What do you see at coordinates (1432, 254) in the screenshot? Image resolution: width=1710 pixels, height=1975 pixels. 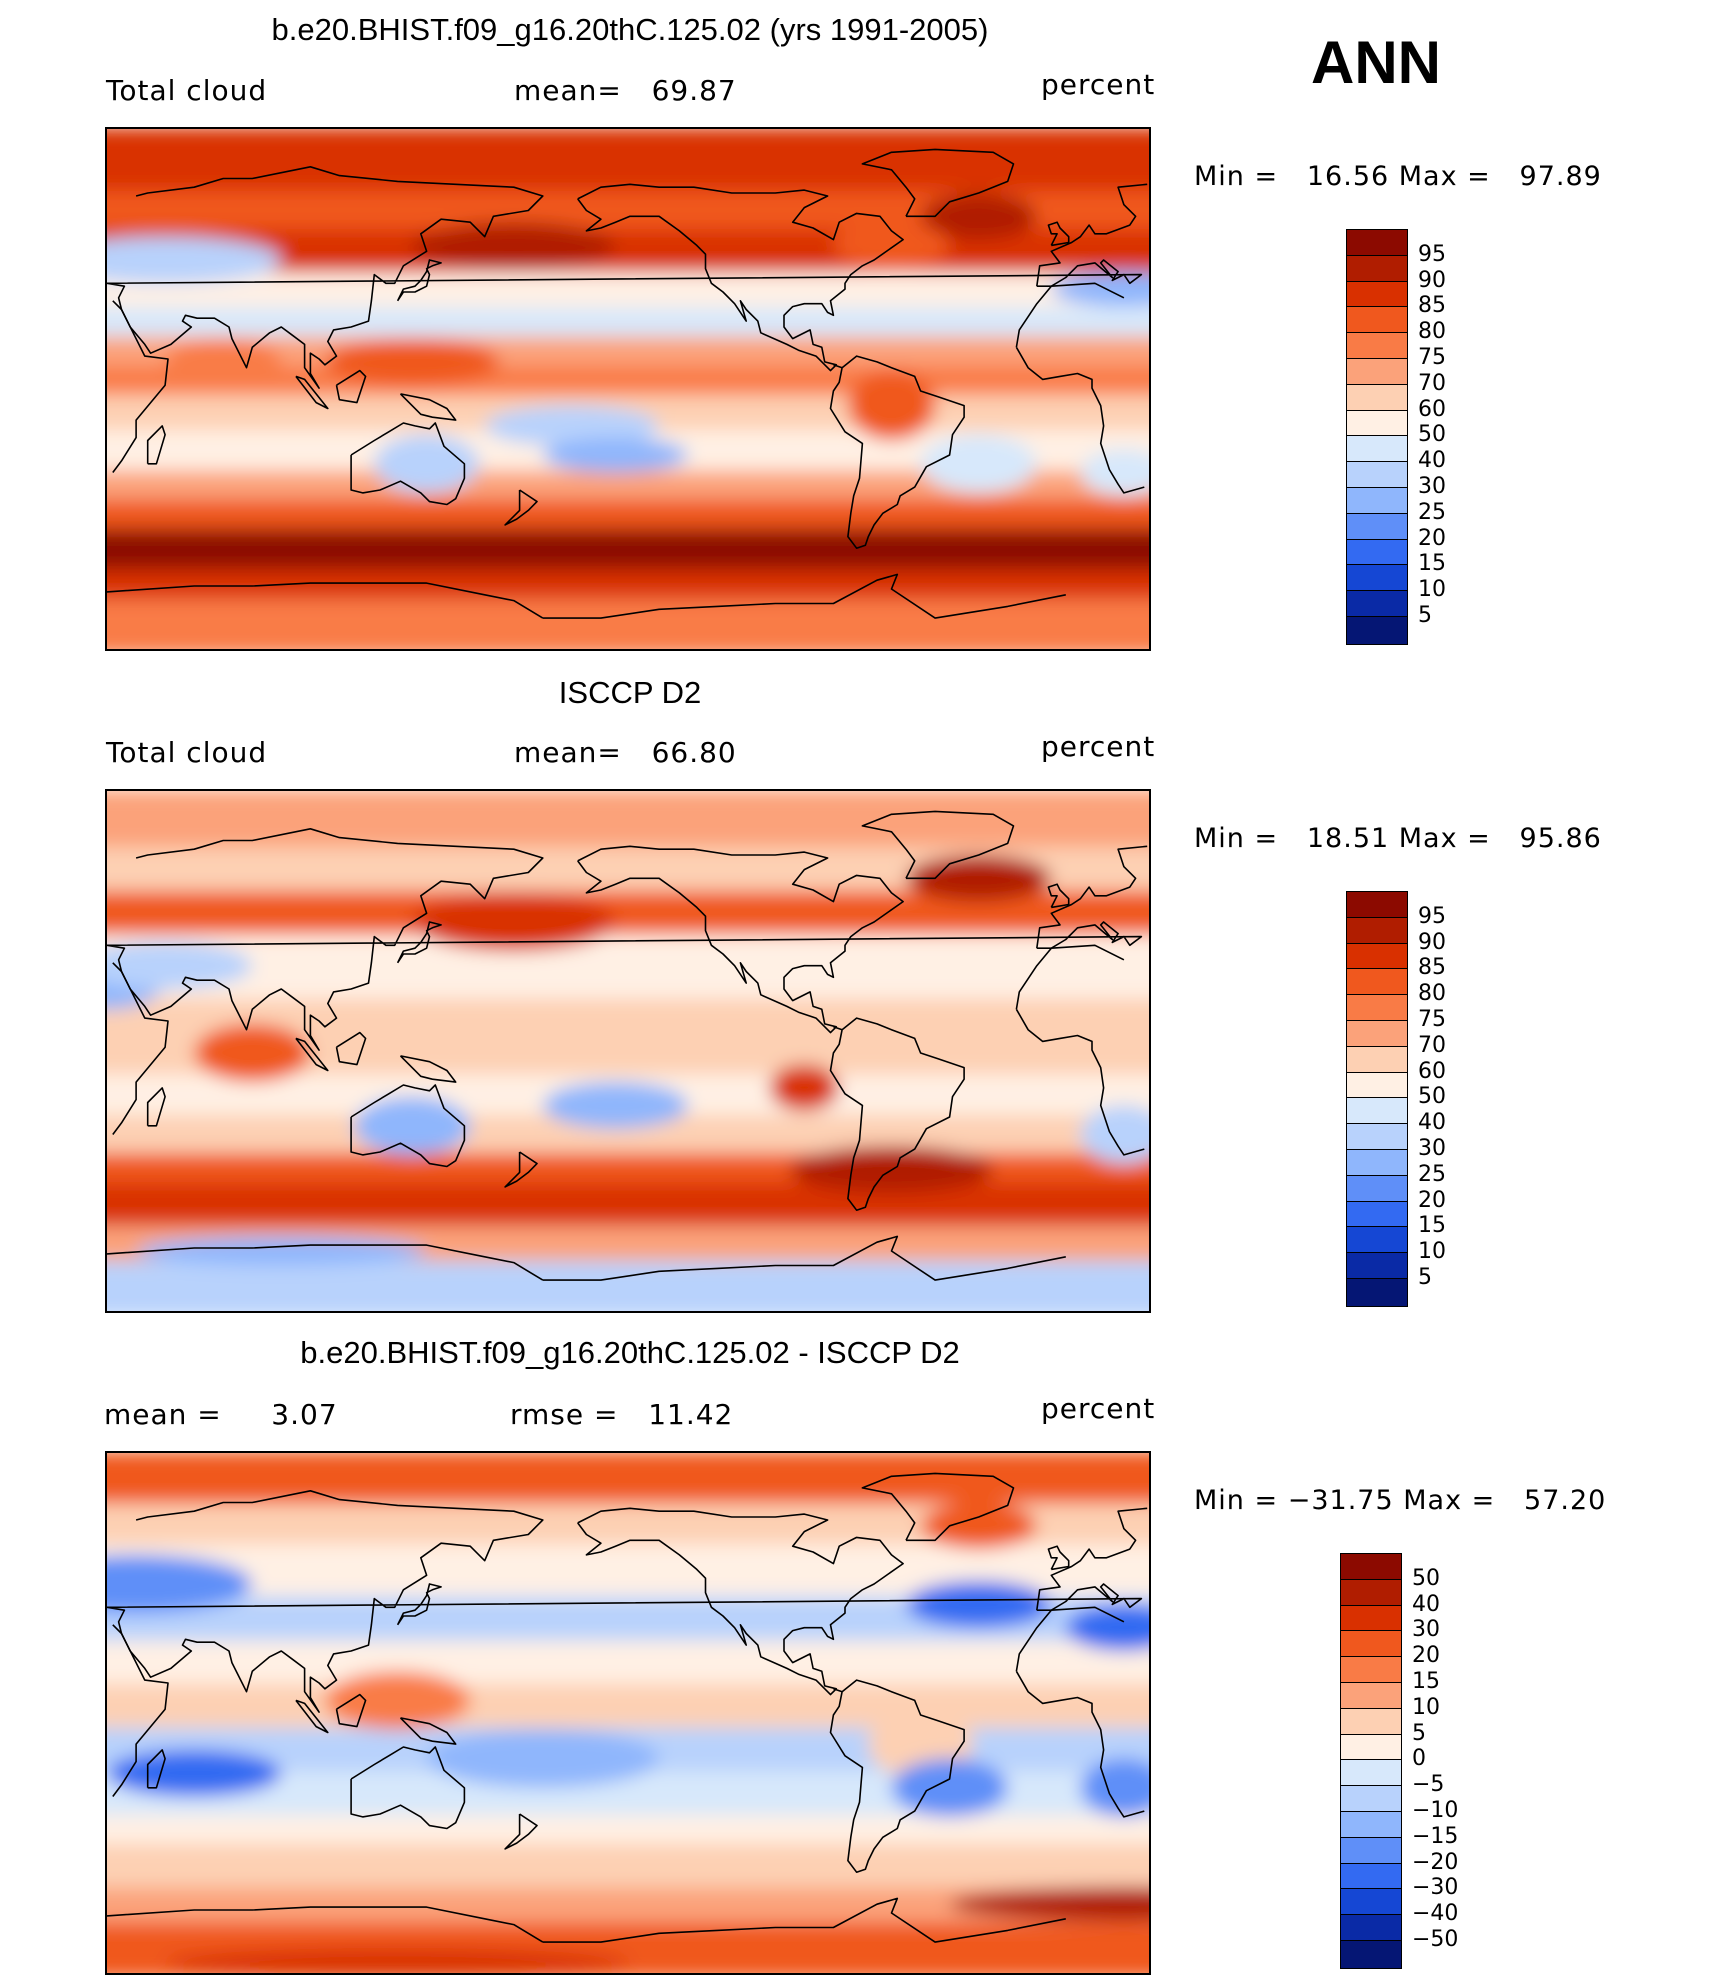 I see `colorbar-tick-label: 95` at bounding box center [1432, 254].